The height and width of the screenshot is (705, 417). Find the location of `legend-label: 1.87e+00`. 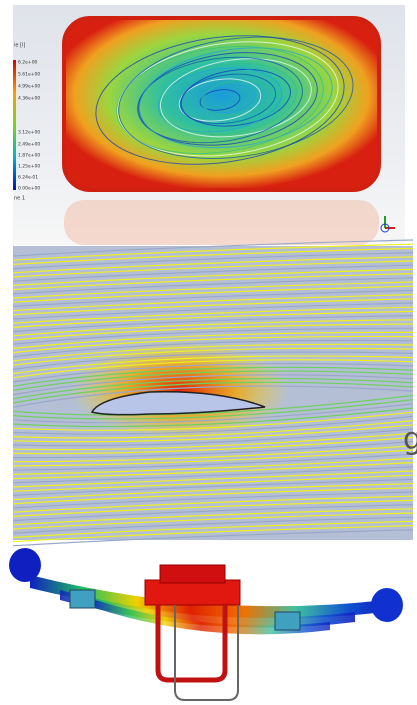

legend-label: 1.87e+00 is located at coordinates (29, 156).